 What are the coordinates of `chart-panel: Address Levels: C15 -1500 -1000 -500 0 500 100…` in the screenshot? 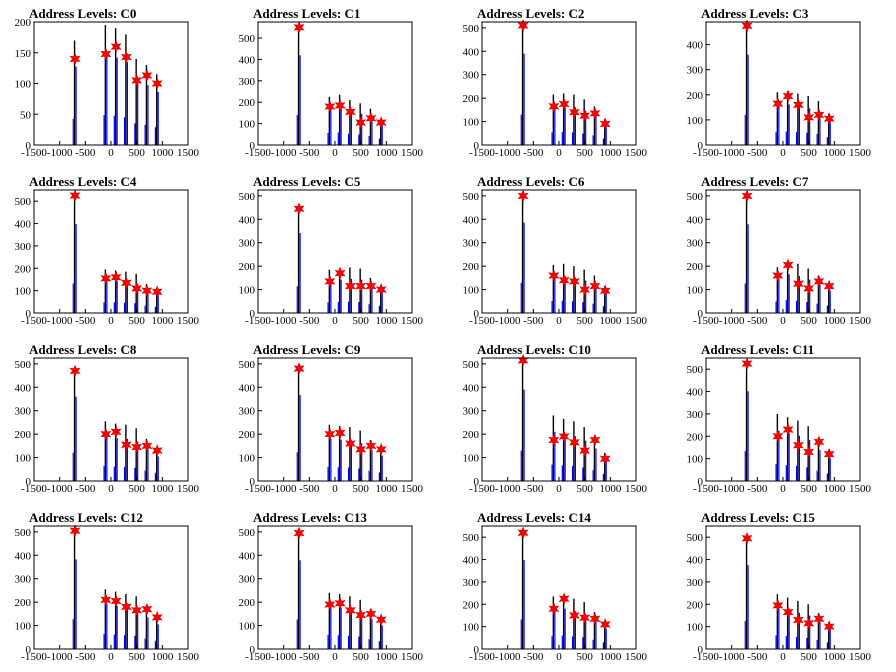 It's located at (784, 588).